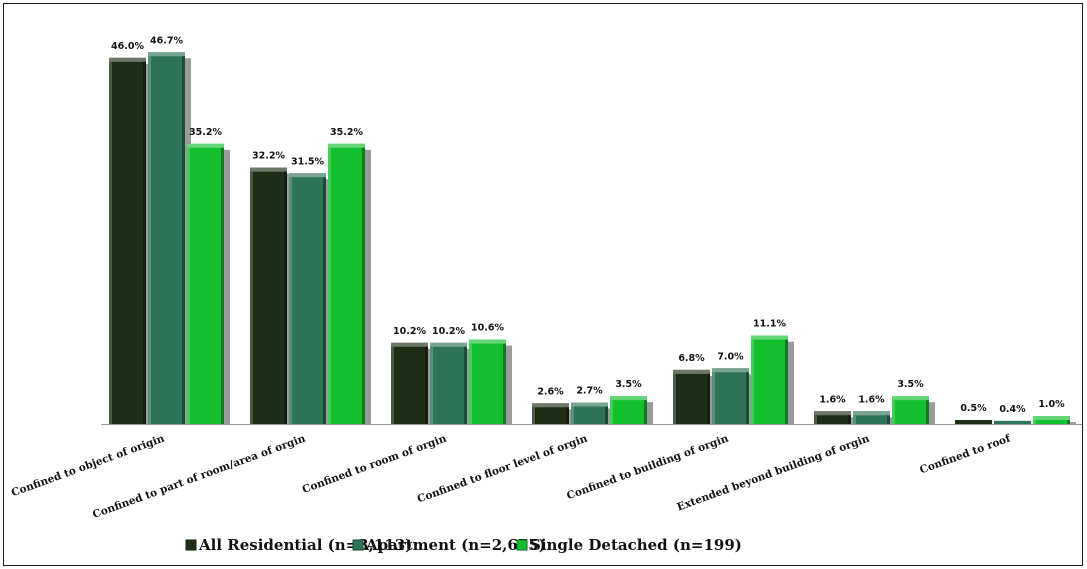 The width and height of the screenshot is (1087, 569). What do you see at coordinates (487, 328) in the screenshot?
I see `data-label: 10.6%` at bounding box center [487, 328].